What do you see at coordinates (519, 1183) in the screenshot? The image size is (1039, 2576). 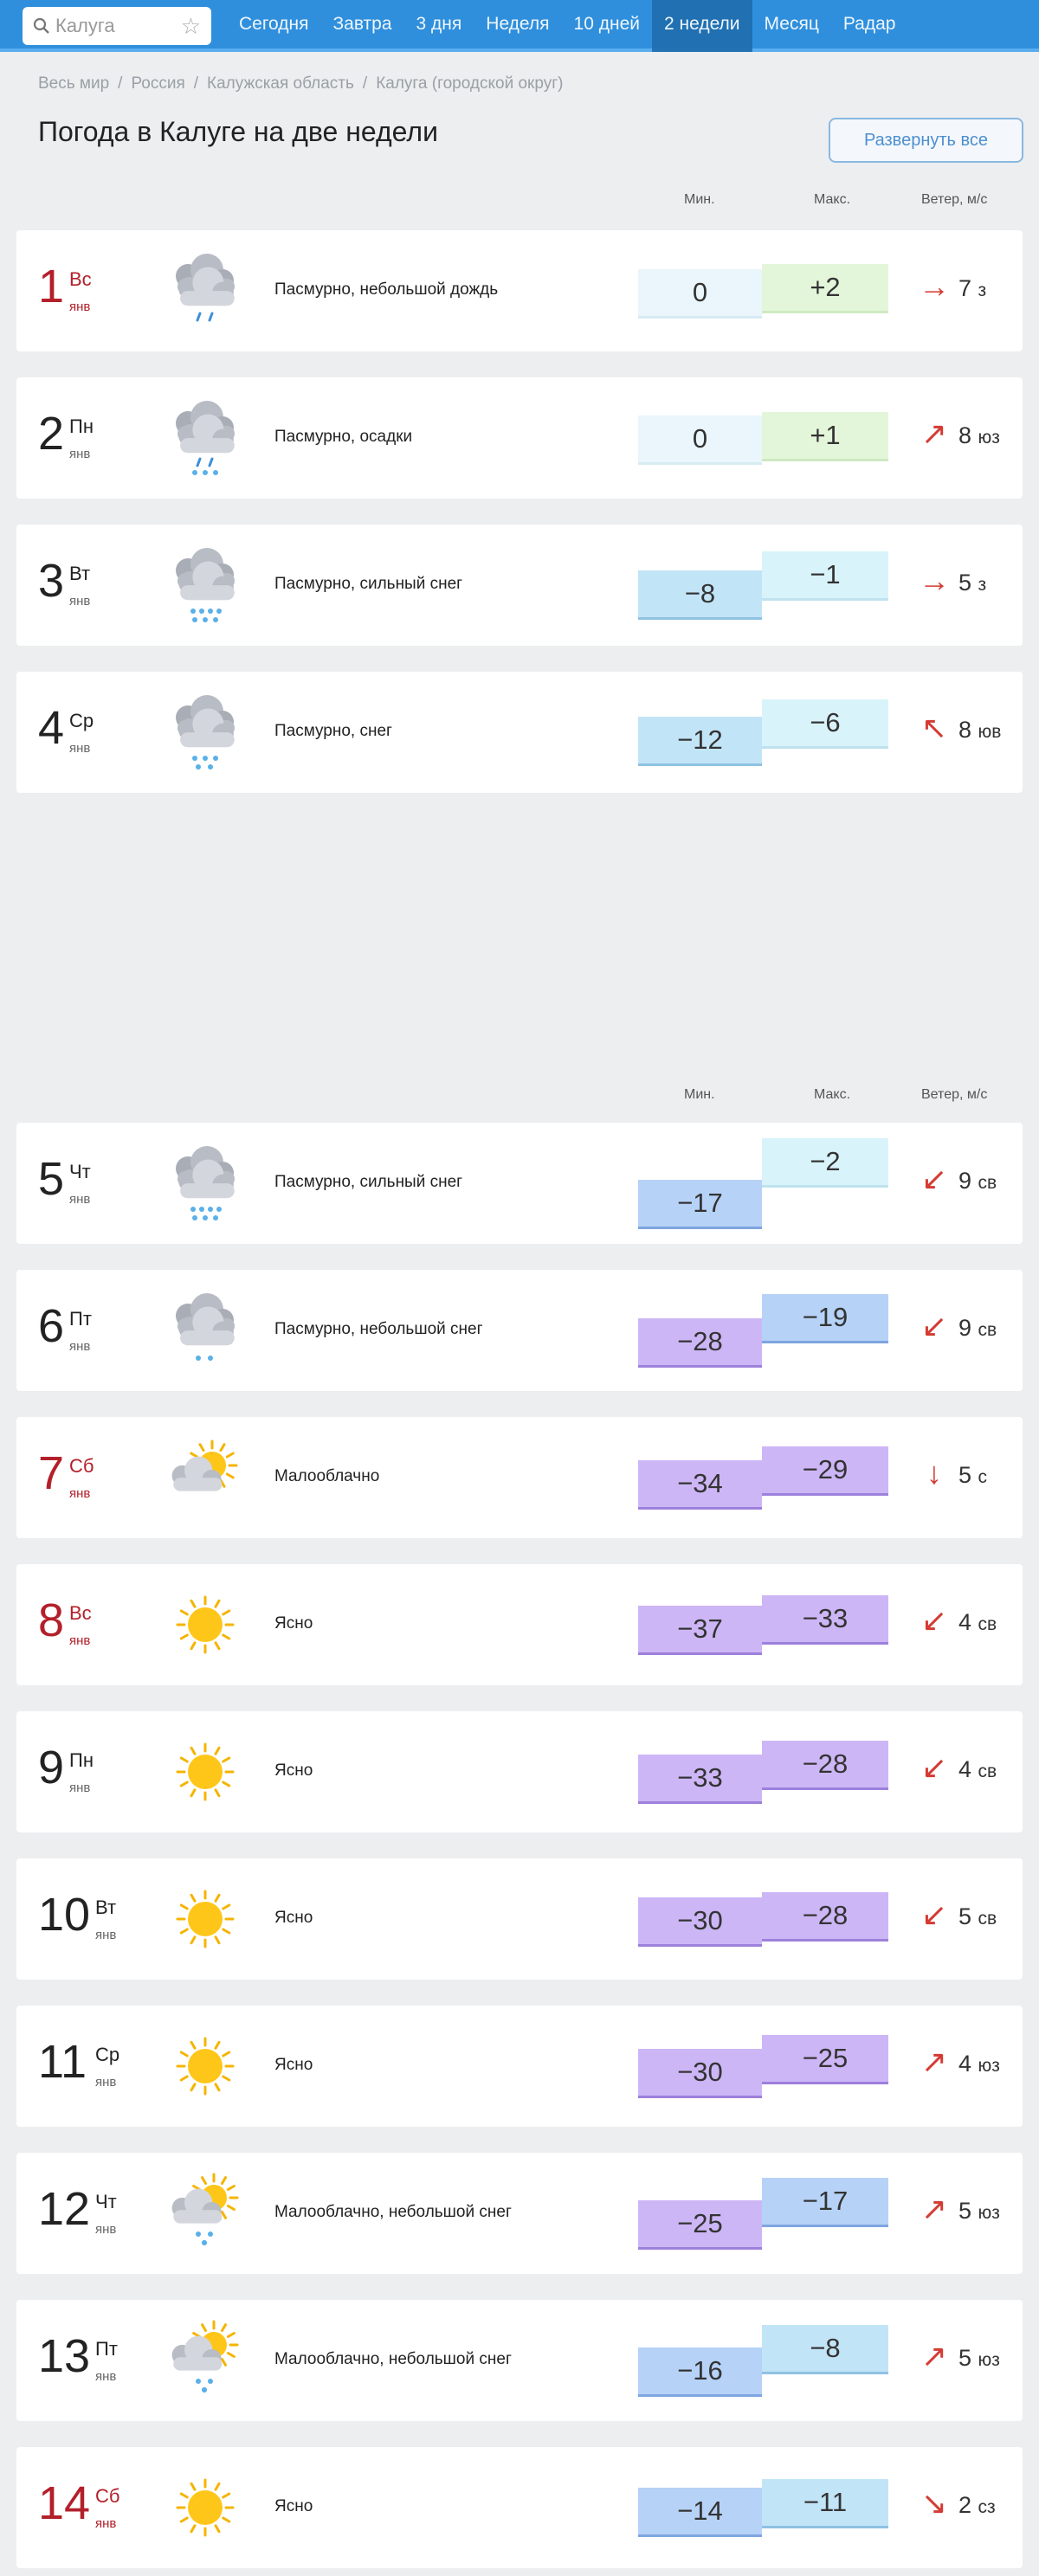 I see `day-row: 5 Чт янв Пасмурно, сильный снег −17 −2 ↙ 9 св` at bounding box center [519, 1183].